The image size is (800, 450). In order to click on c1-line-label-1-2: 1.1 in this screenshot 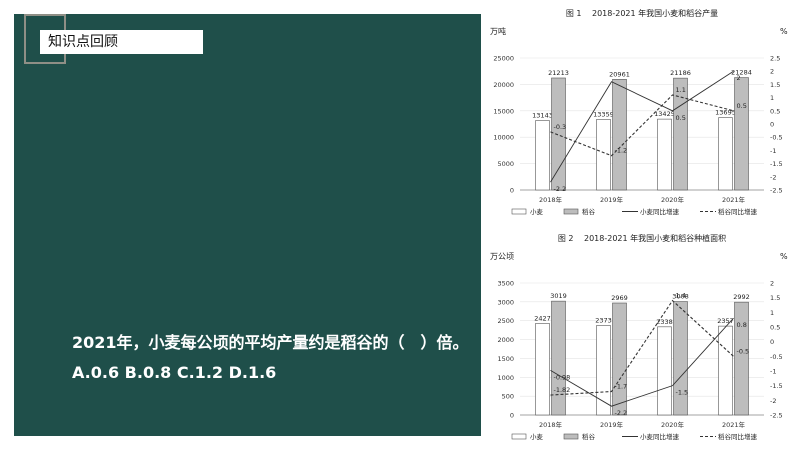, I will do `click(681, 90)`.